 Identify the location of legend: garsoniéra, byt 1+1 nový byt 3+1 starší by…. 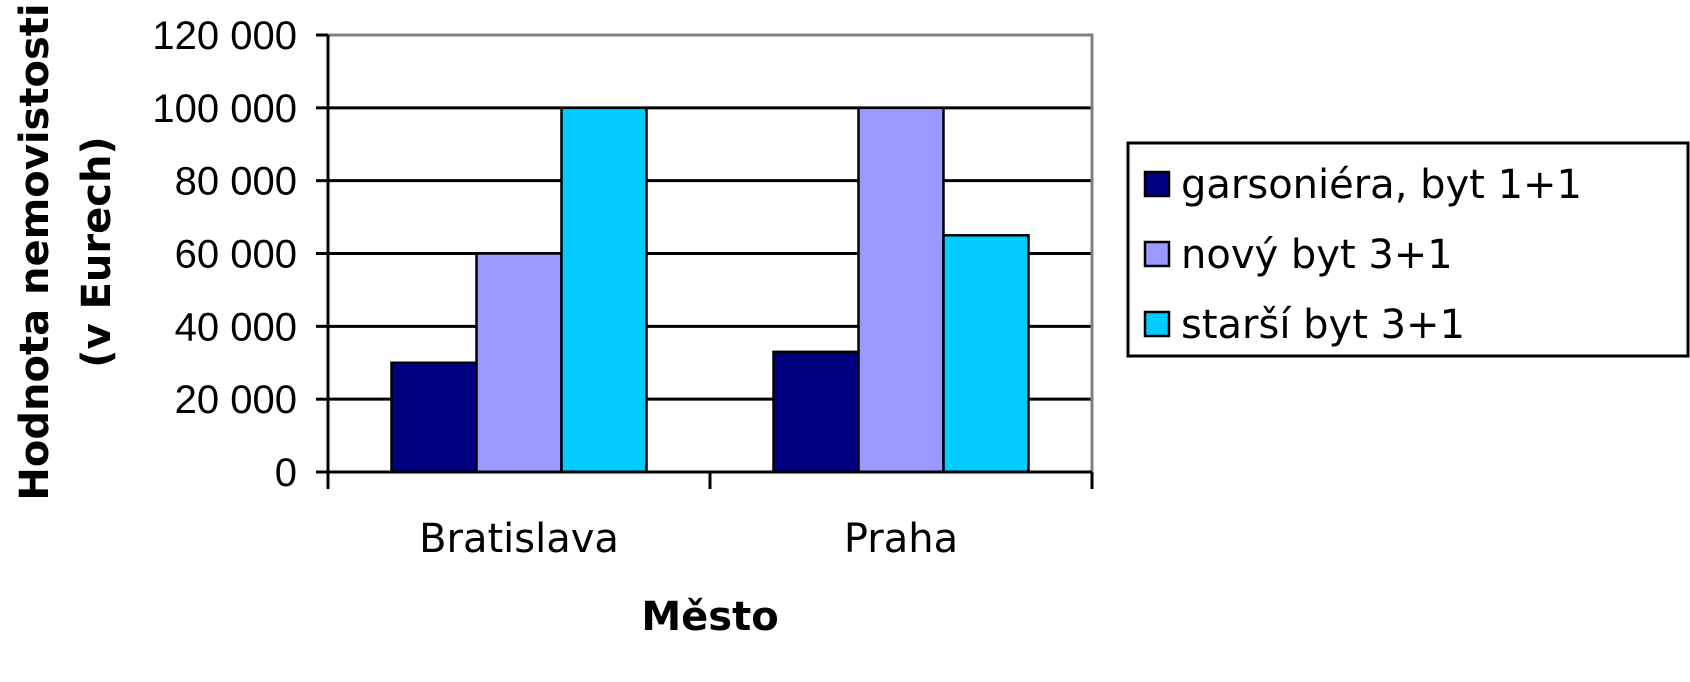
(1408, 249).